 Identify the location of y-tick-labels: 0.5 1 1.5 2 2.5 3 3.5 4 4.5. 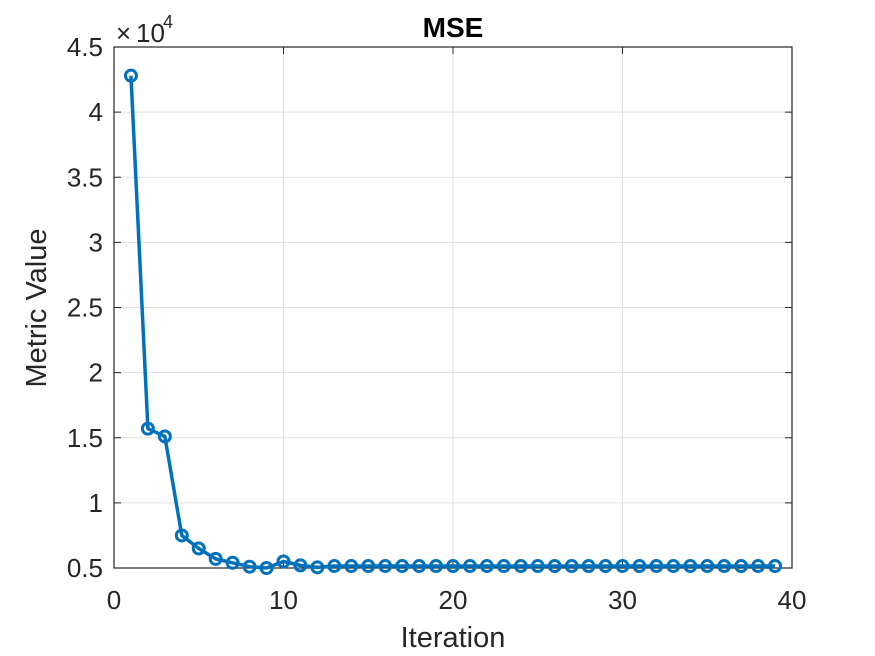
(85, 307).